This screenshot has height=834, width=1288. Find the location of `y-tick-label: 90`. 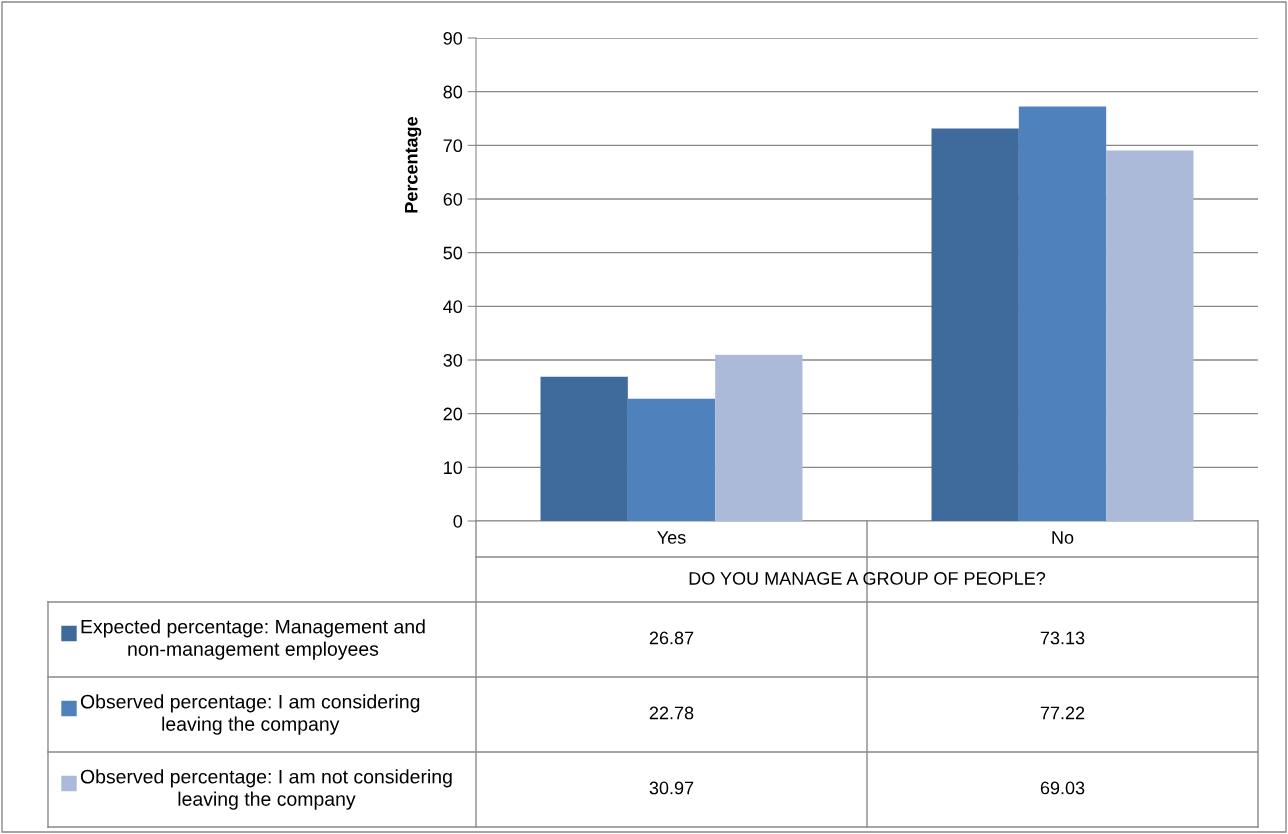

y-tick-label: 90 is located at coordinates (453, 38).